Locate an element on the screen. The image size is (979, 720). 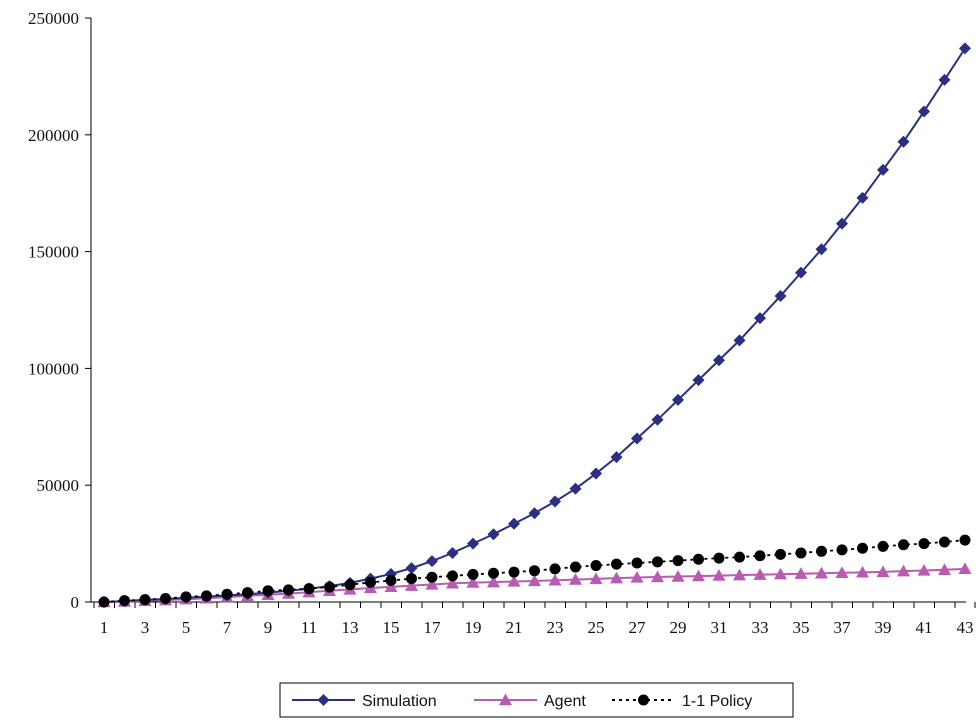
legend-entry-1-1-policy: 1-1 Policy is located at coordinates (682, 701).